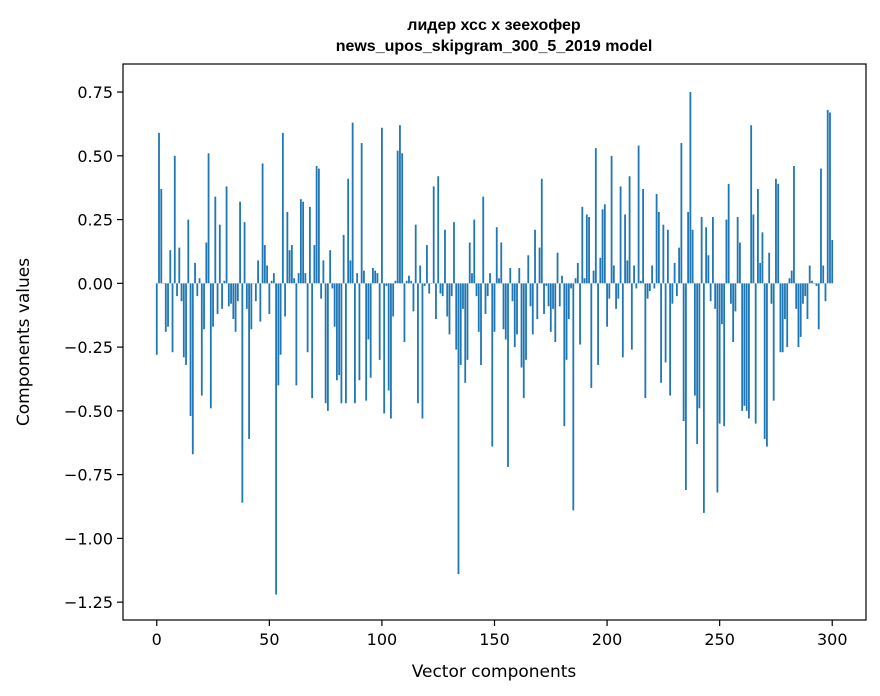 The height and width of the screenshot is (696, 880). I want to click on y-tick-label: 0.75, so click(95, 92).